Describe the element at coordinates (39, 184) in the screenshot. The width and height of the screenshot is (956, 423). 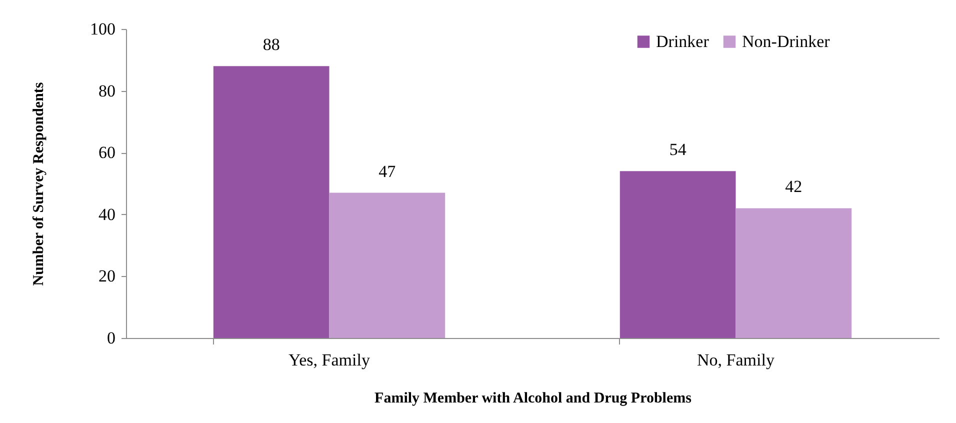
I see `y-axis-title: Number of Survey Respondents` at that location.